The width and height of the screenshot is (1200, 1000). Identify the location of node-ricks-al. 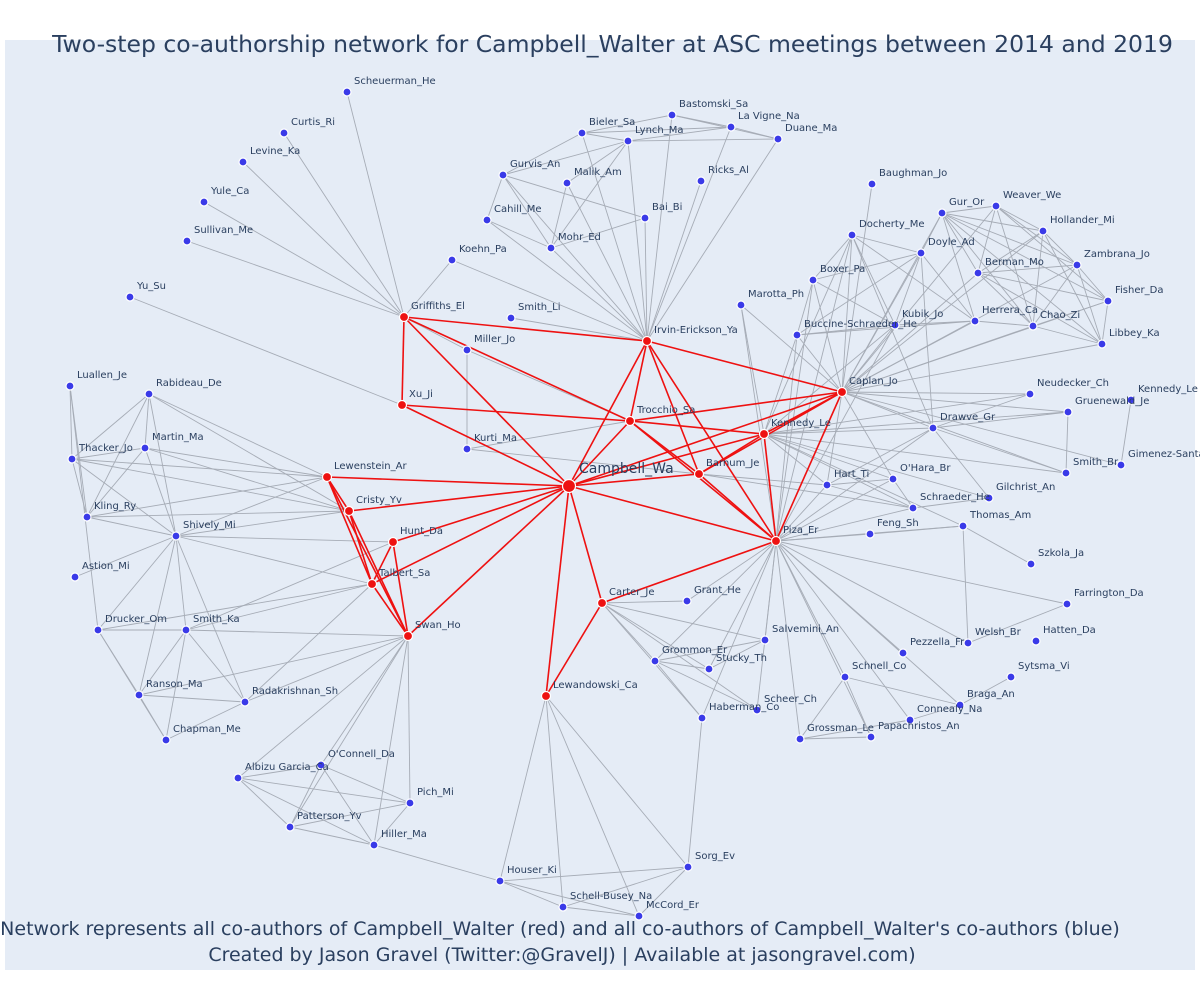
(701, 181).